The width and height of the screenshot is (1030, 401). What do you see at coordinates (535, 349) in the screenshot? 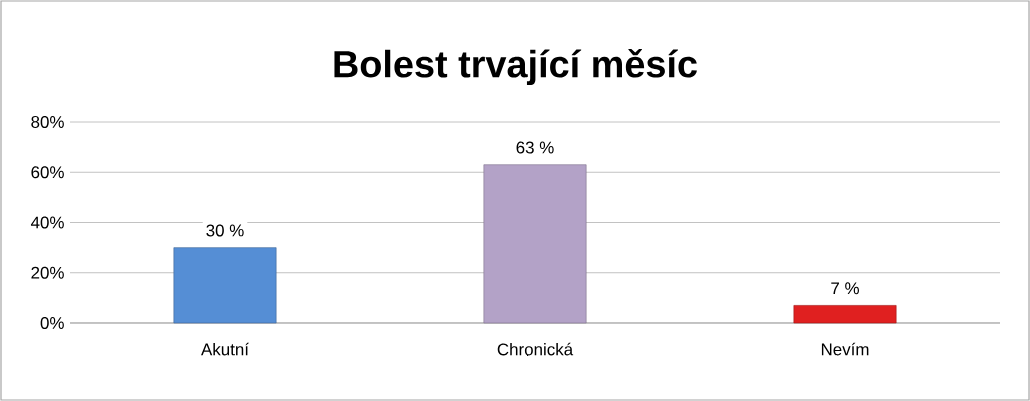
I see `x-tick-label: Chronická` at bounding box center [535, 349].